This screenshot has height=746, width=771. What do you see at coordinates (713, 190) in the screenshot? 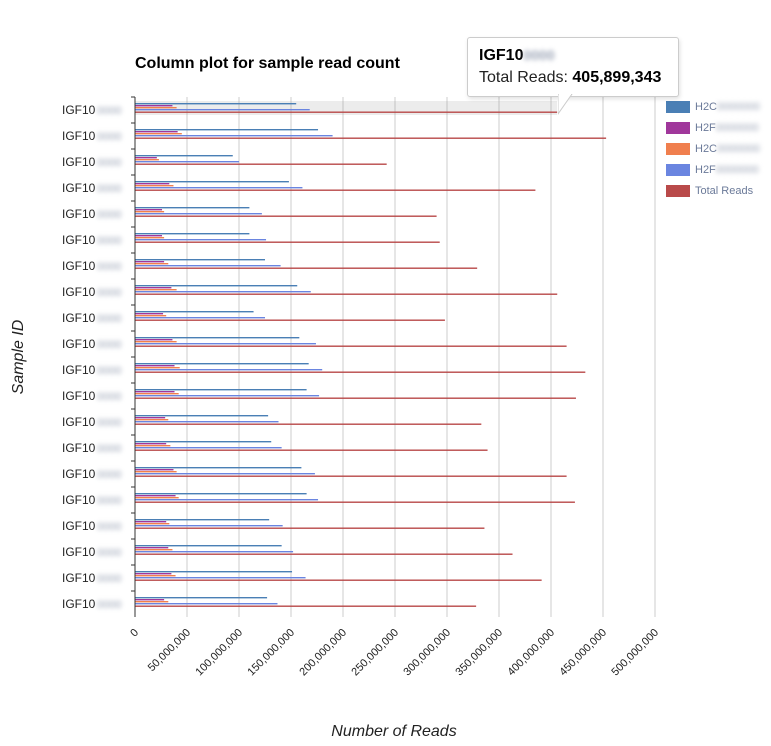
I see `legend-item-total-reads: Total Reads` at bounding box center [713, 190].